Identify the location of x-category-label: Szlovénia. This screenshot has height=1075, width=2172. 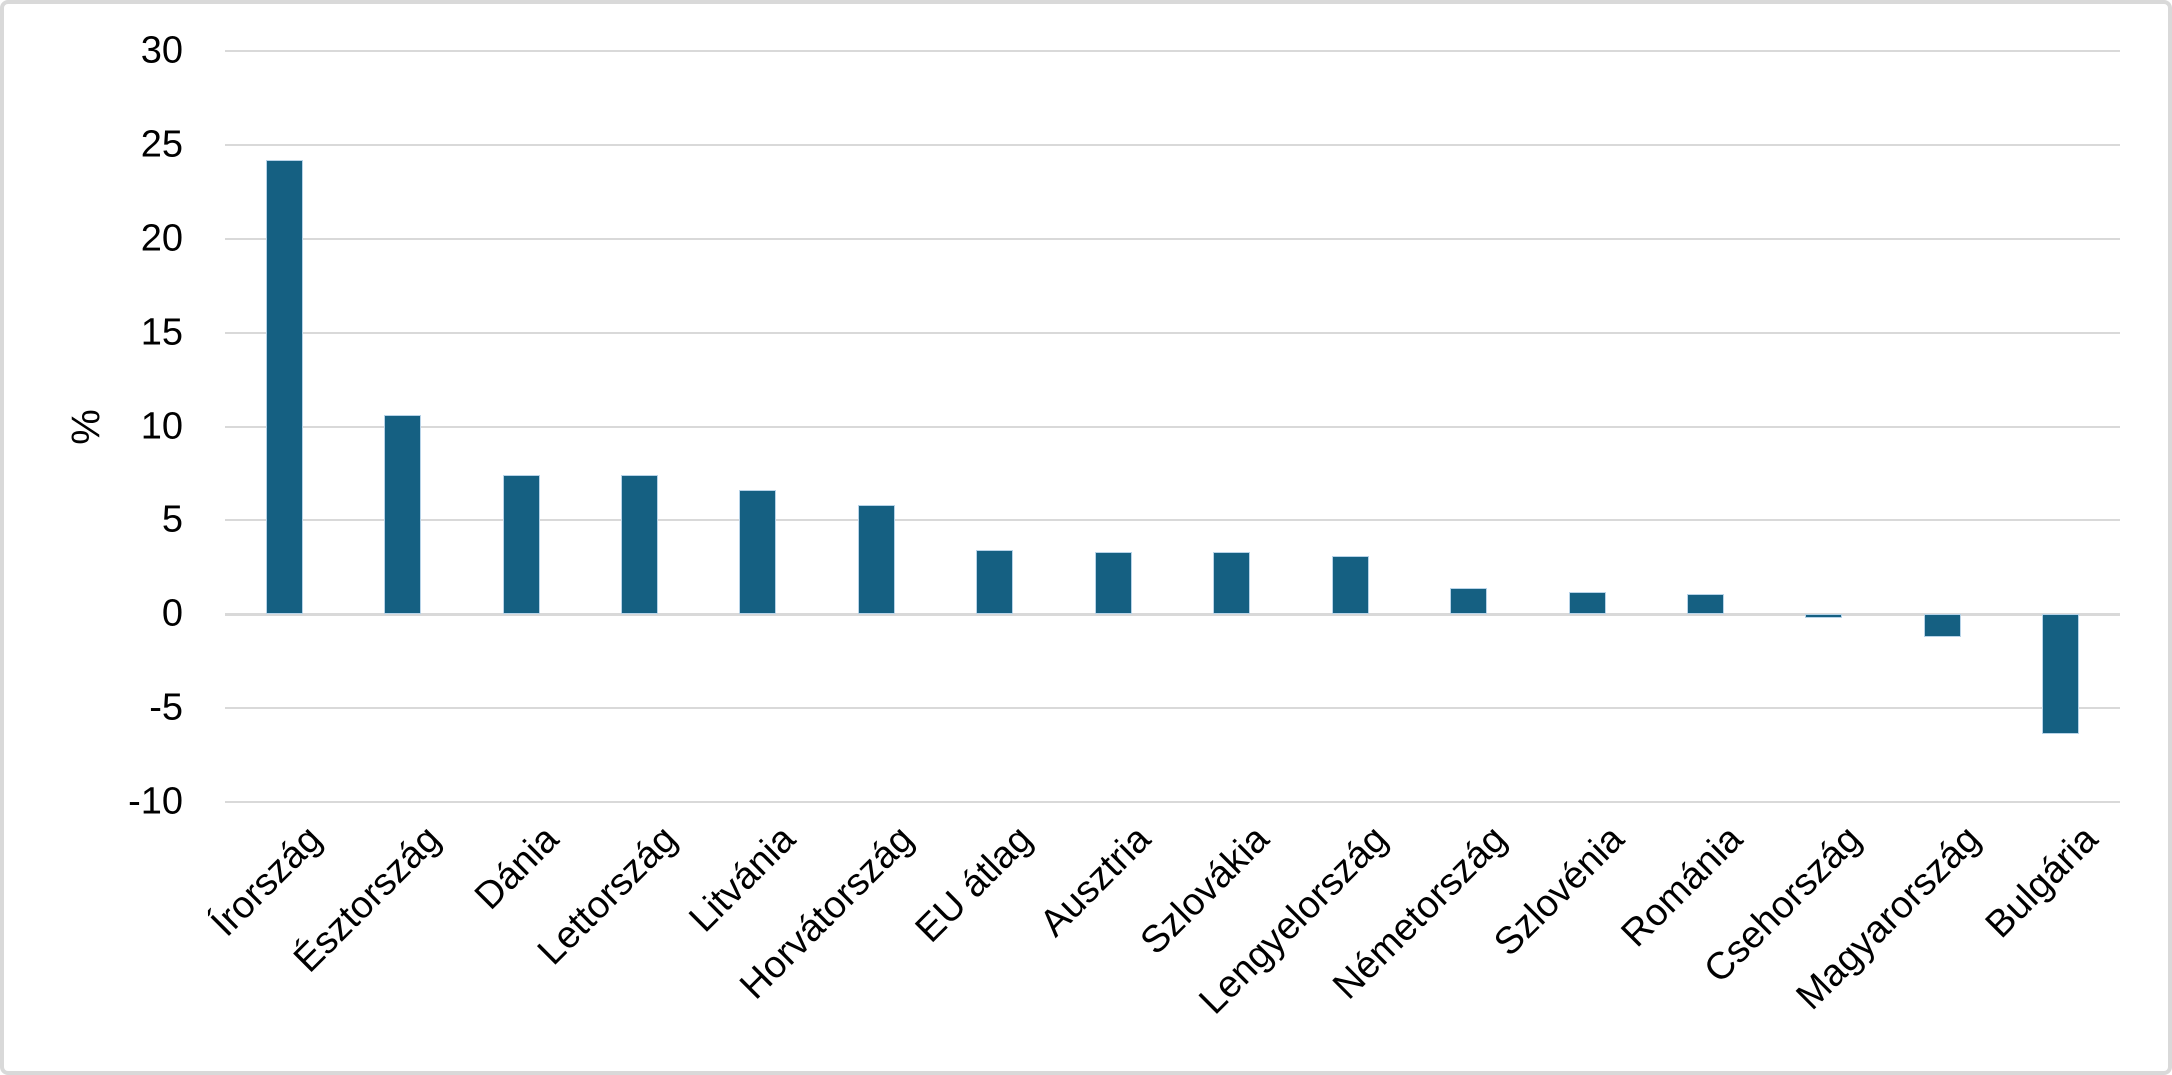
(1559, 891).